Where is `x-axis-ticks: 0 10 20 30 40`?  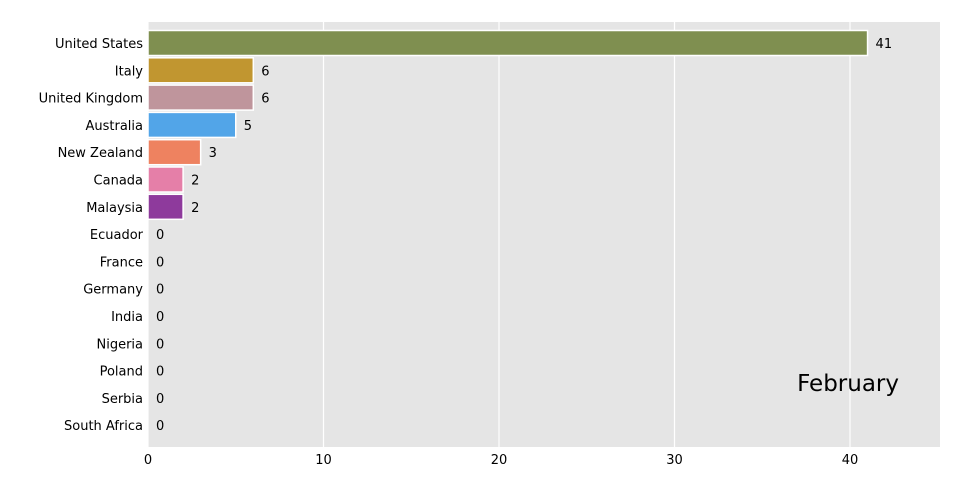 x-axis-ticks: 0 10 20 30 40 is located at coordinates (501, 460).